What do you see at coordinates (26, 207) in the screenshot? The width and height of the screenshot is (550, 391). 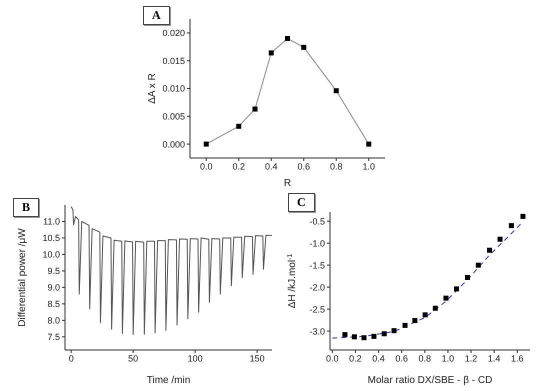 I see `text: B` at bounding box center [26, 207].